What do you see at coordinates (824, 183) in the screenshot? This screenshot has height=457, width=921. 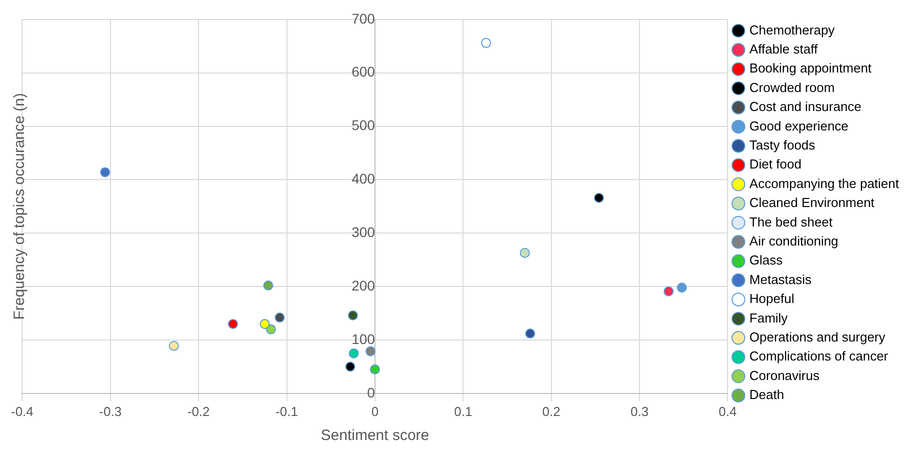 I see `legend-label: Accompanying the patient` at bounding box center [824, 183].